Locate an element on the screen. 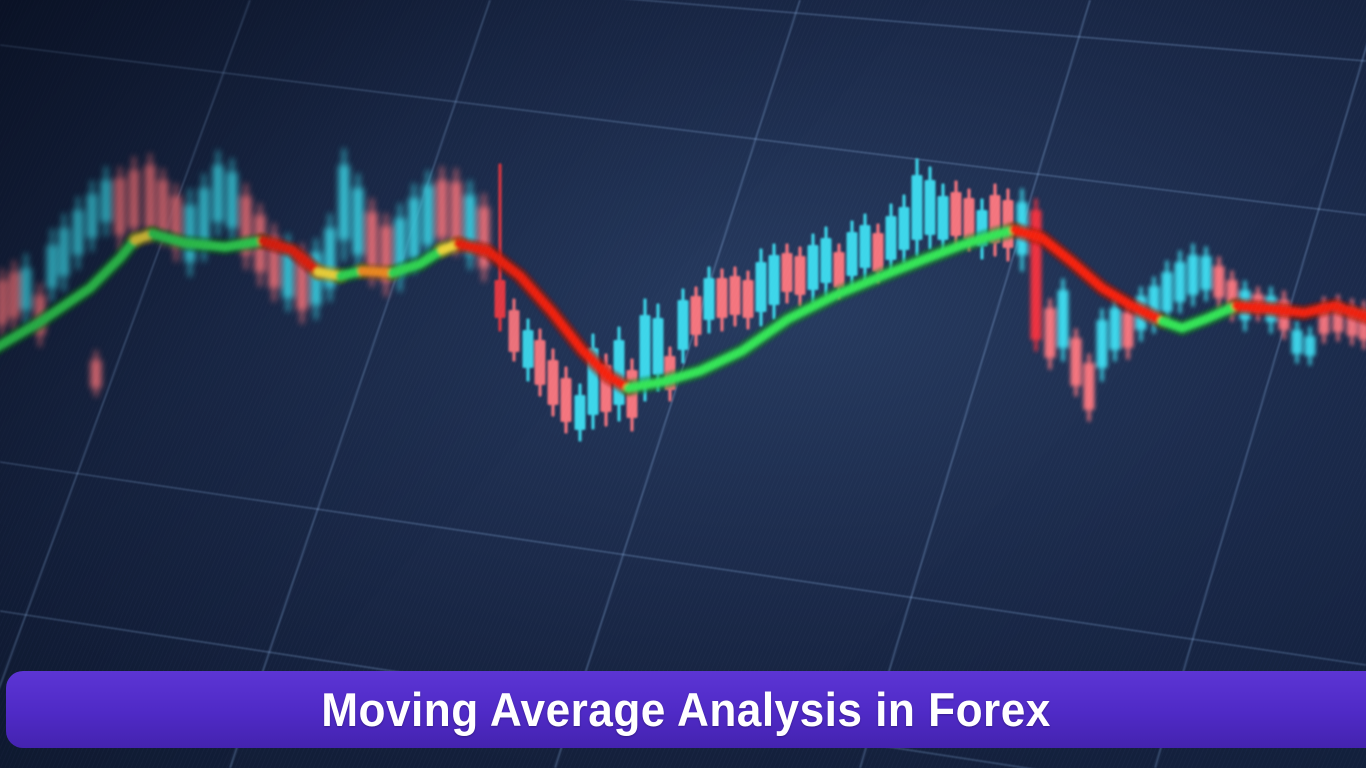 This screenshot has width=1366, height=768. title-banner: Moving Average Analysis in Forex is located at coordinates (686, 709).